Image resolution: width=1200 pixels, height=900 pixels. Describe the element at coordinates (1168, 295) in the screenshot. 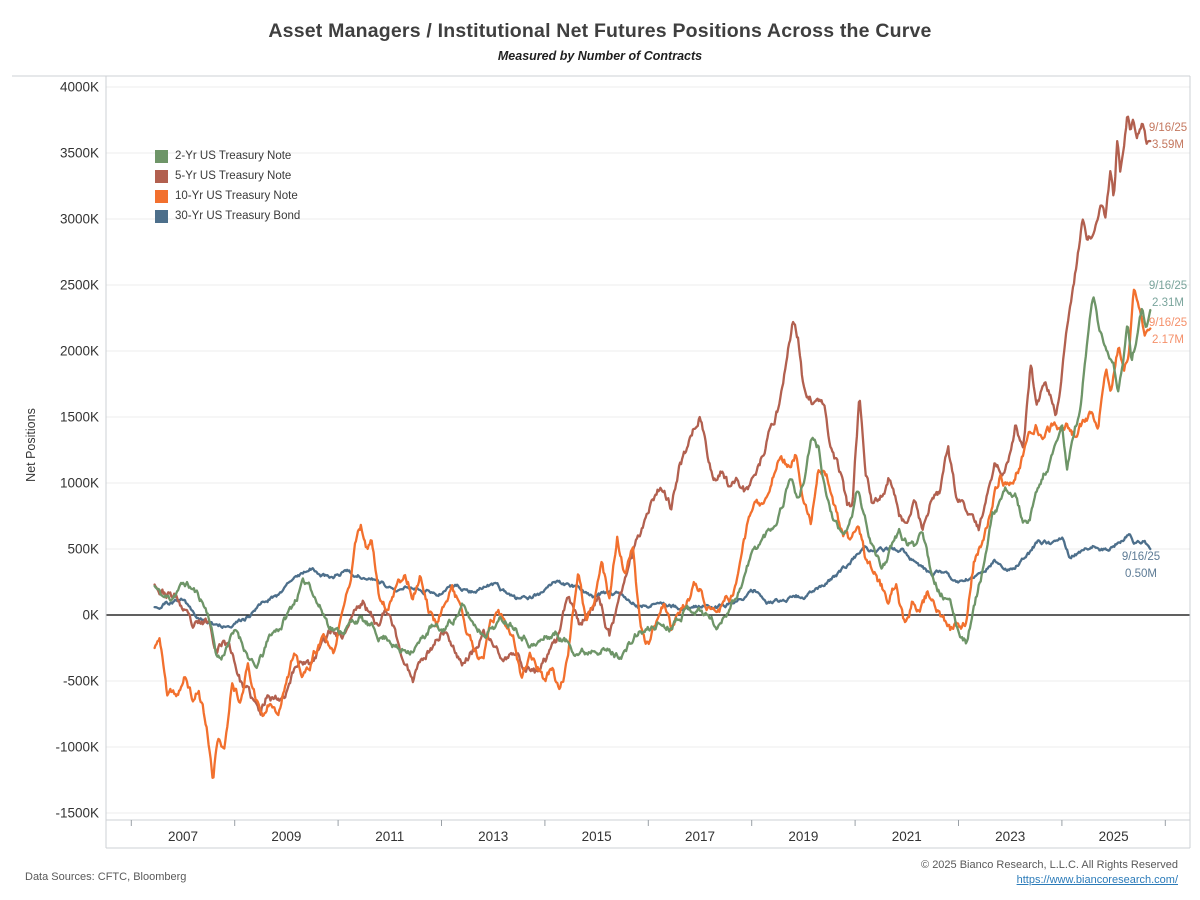

I see `end-label-2yr: 9/16/25 2.31M` at that location.